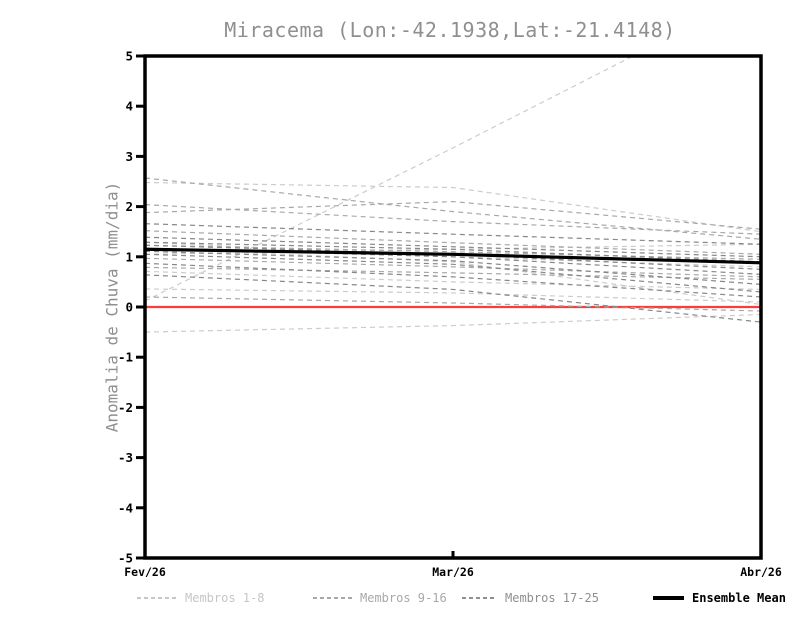 The image size is (800, 618). I want to click on y-tick-label: 4, so click(129, 106).